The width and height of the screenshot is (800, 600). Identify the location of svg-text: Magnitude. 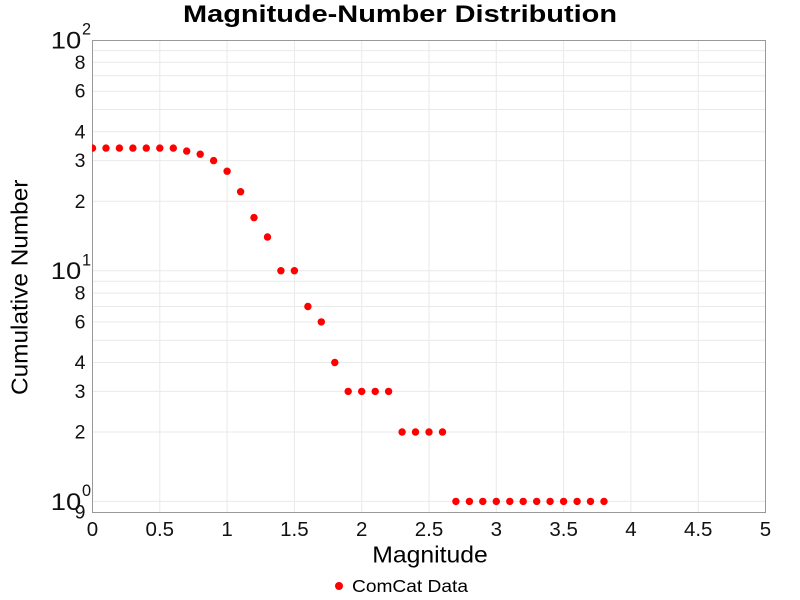
(430, 555).